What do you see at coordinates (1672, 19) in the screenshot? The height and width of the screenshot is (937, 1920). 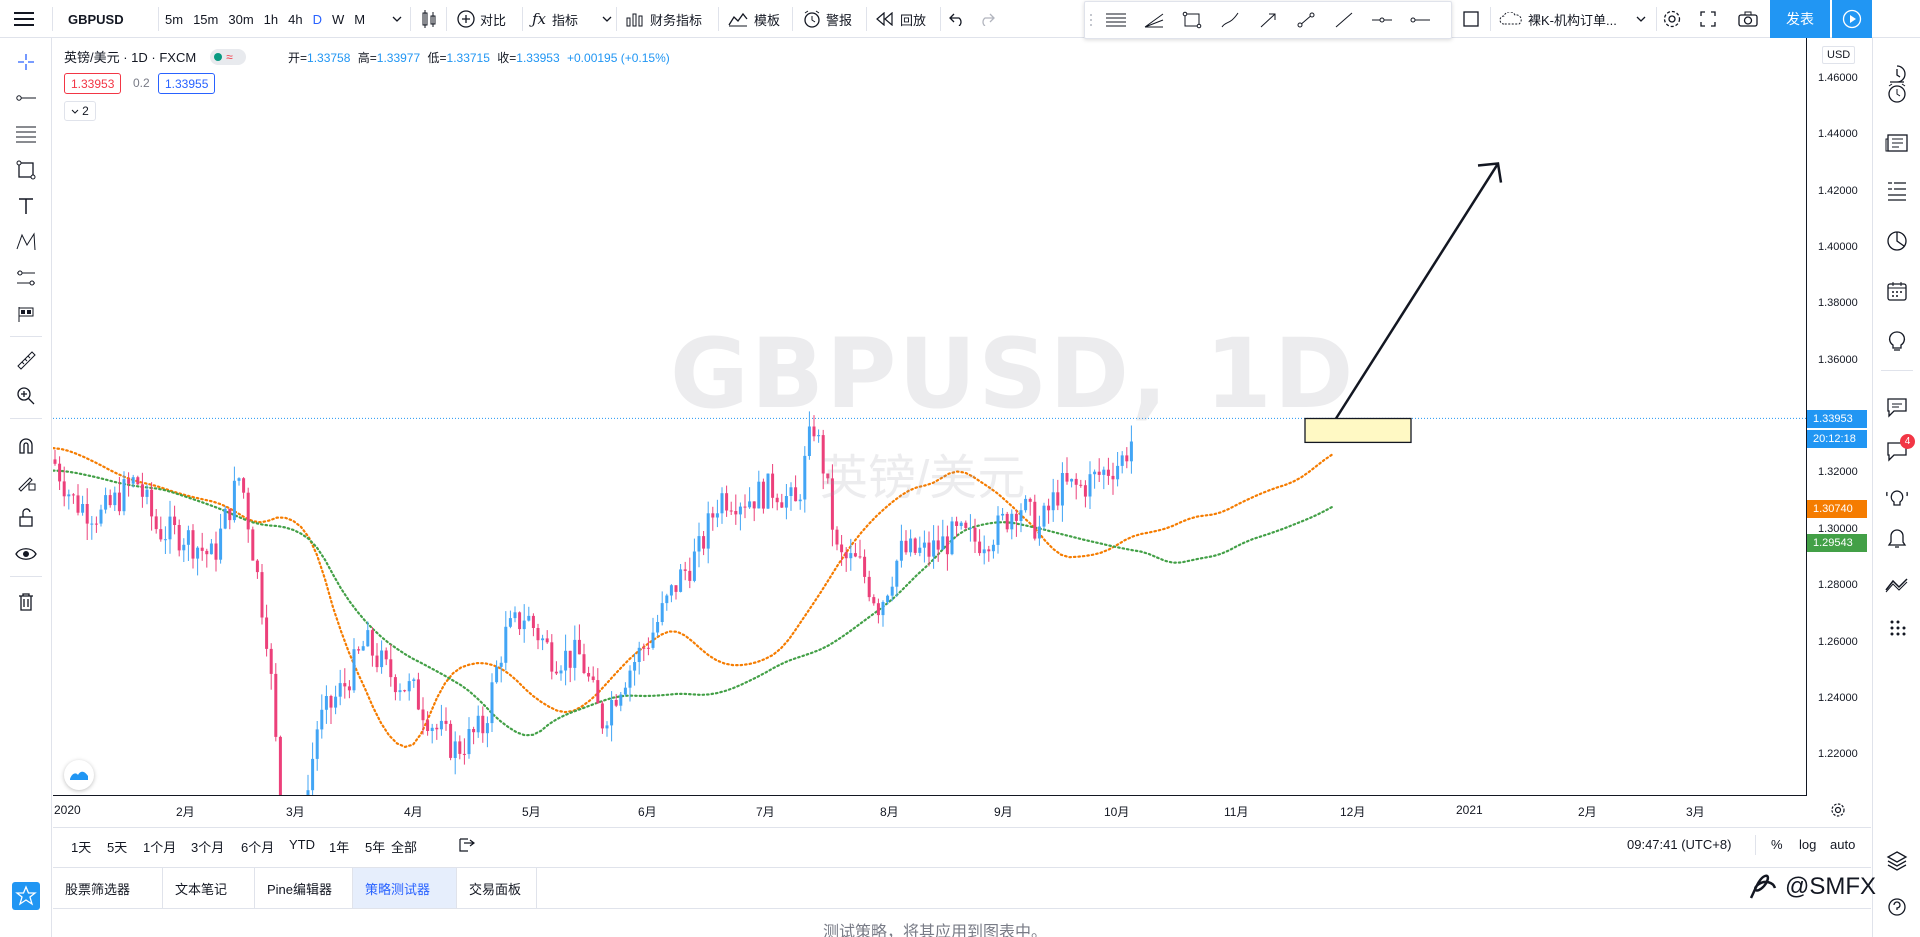 I see `gear-icon` at bounding box center [1672, 19].